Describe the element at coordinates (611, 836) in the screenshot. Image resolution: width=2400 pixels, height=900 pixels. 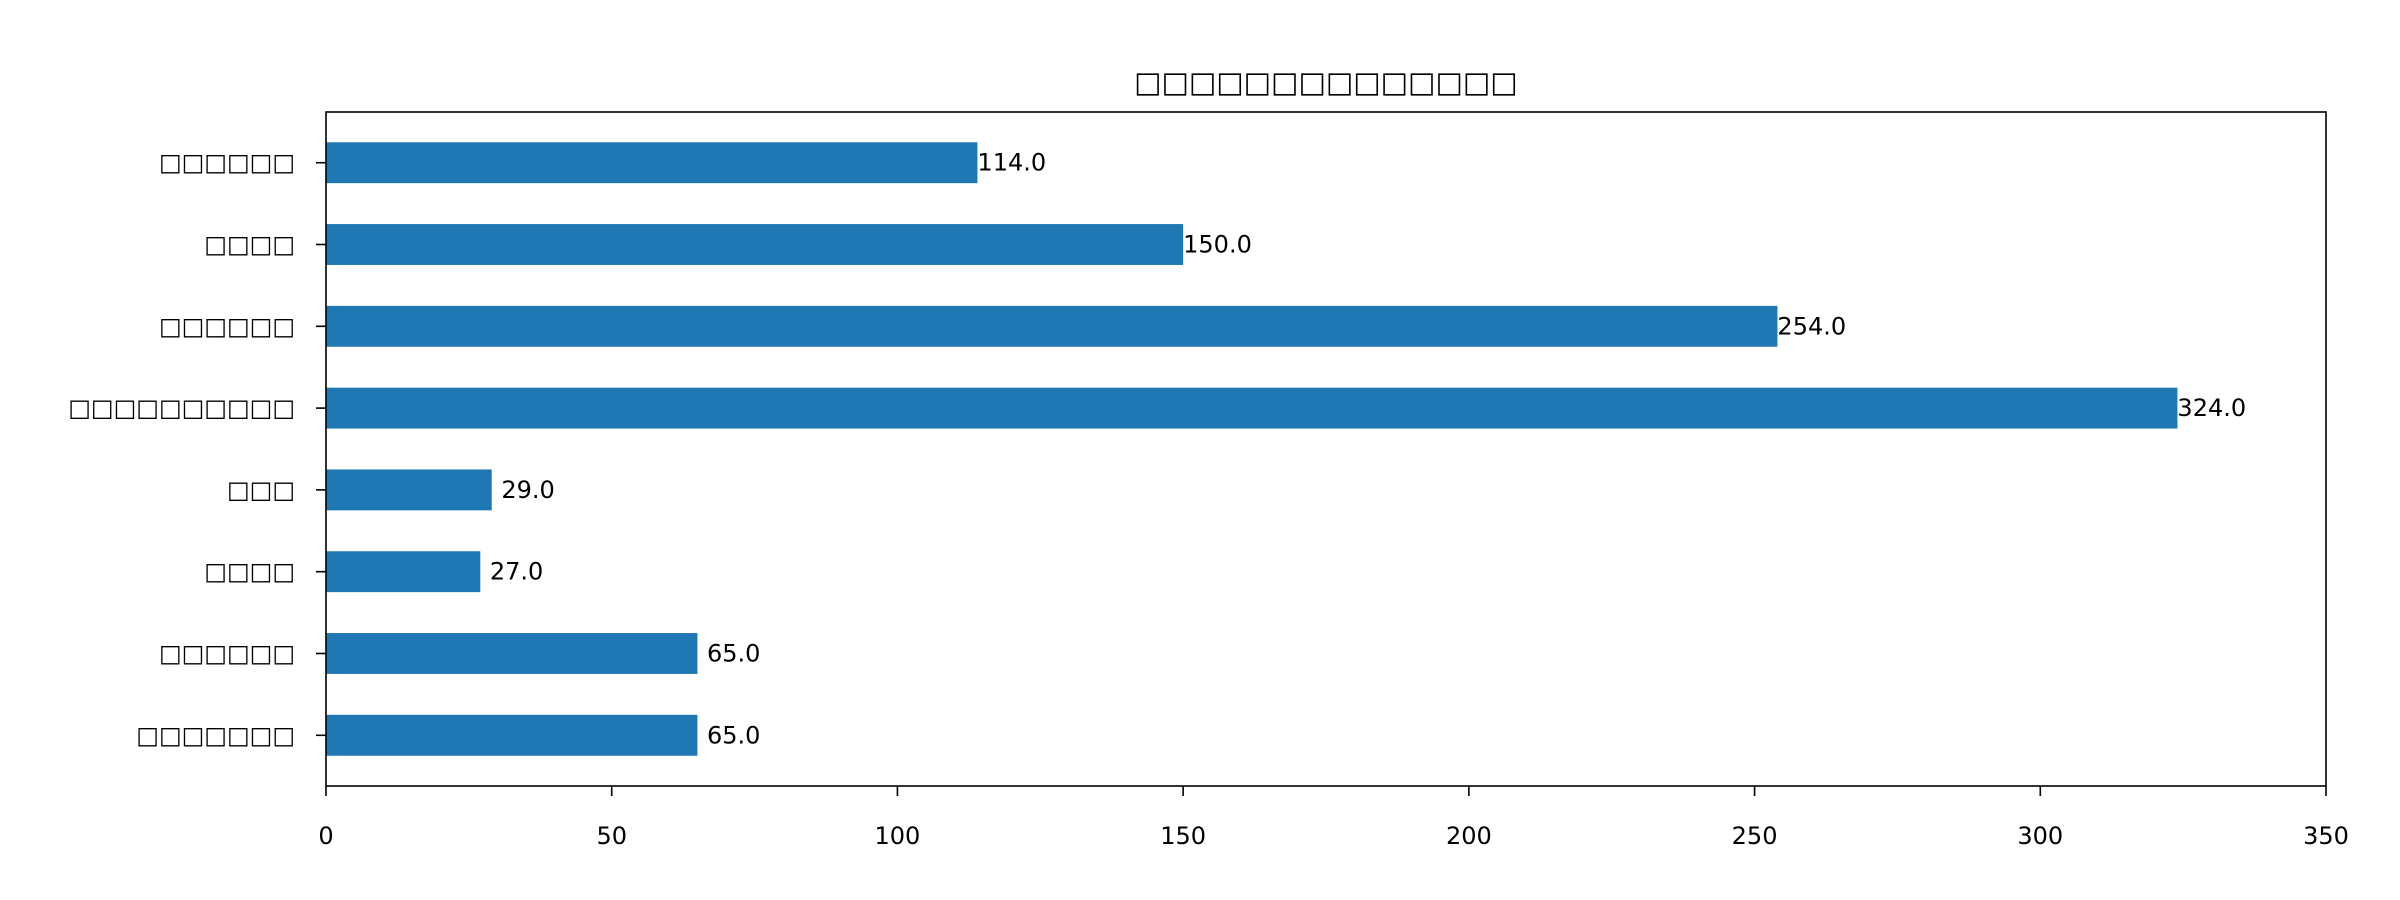
I see `x-tick-label: 50` at that location.